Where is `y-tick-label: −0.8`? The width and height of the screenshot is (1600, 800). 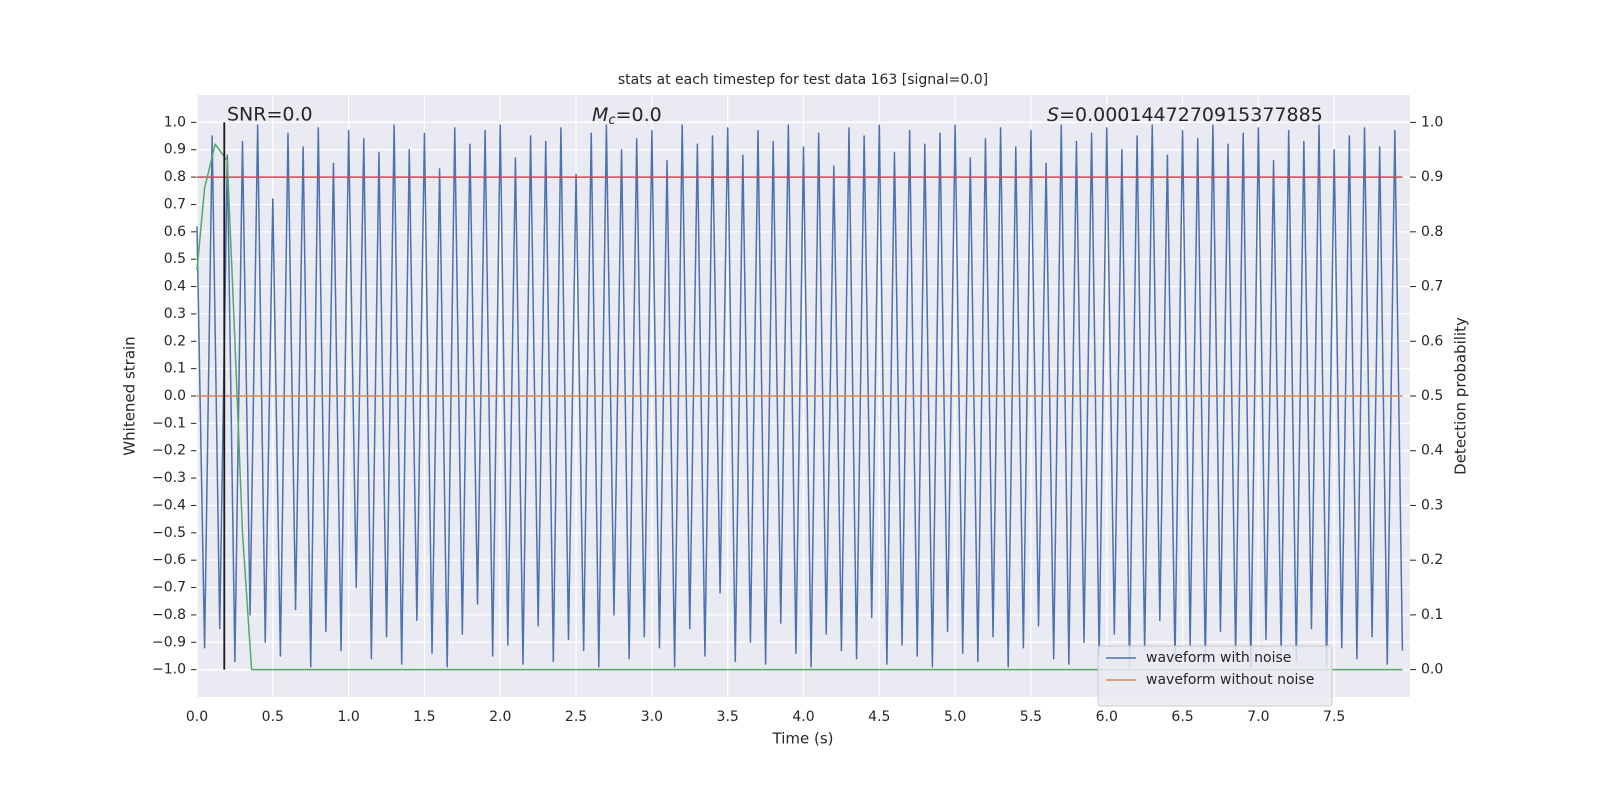
y-tick-label: −0.8 is located at coordinates (169, 615).